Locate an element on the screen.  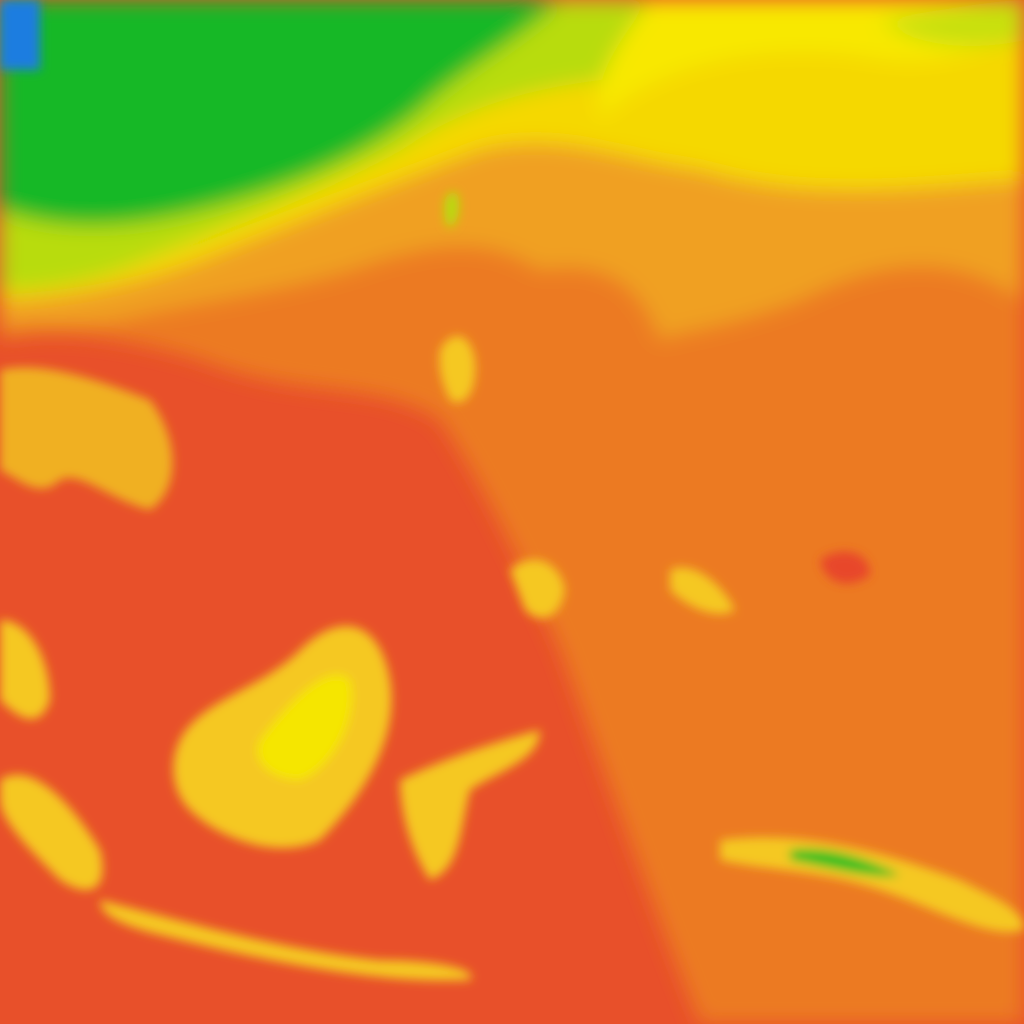
cold-corner is located at coordinates (20, 35).